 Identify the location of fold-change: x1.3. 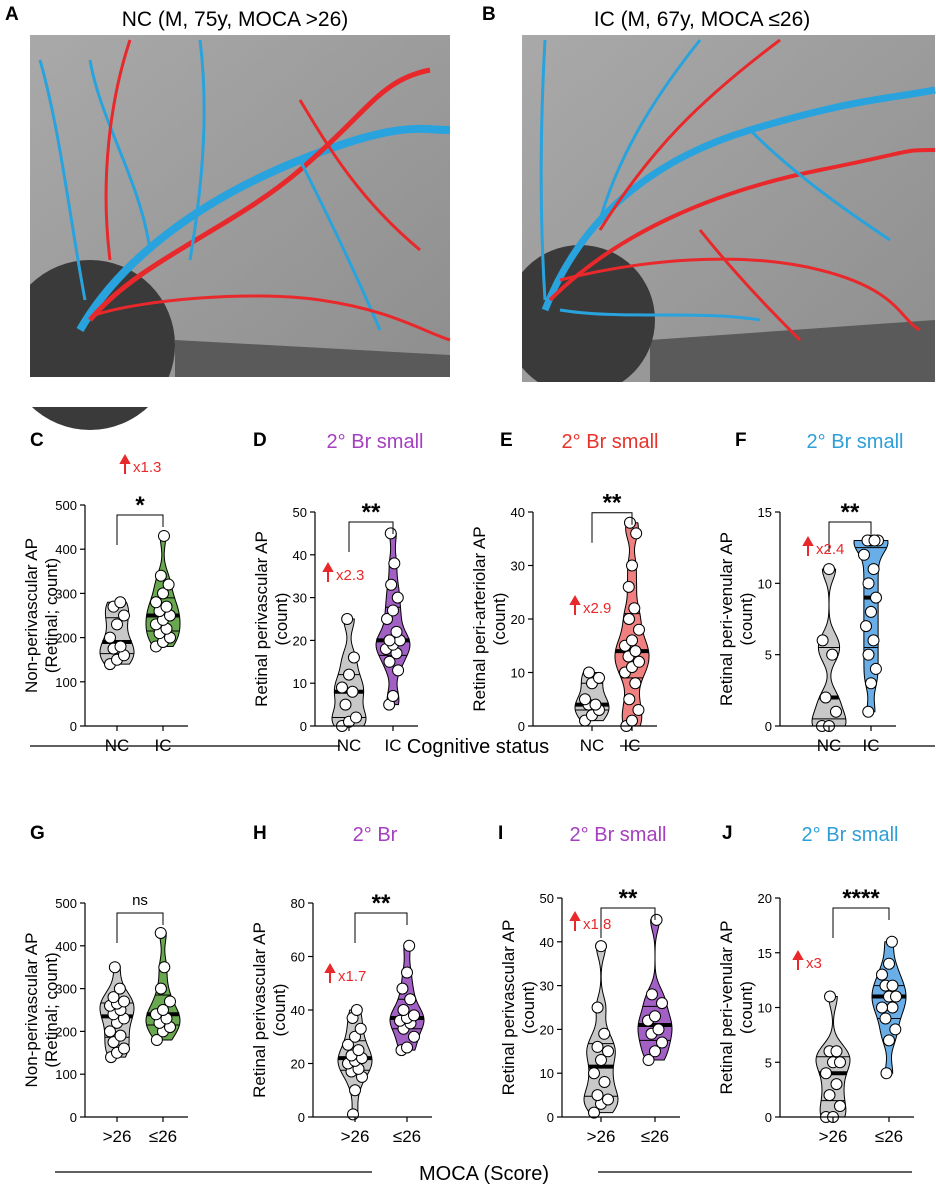
(147, 467).